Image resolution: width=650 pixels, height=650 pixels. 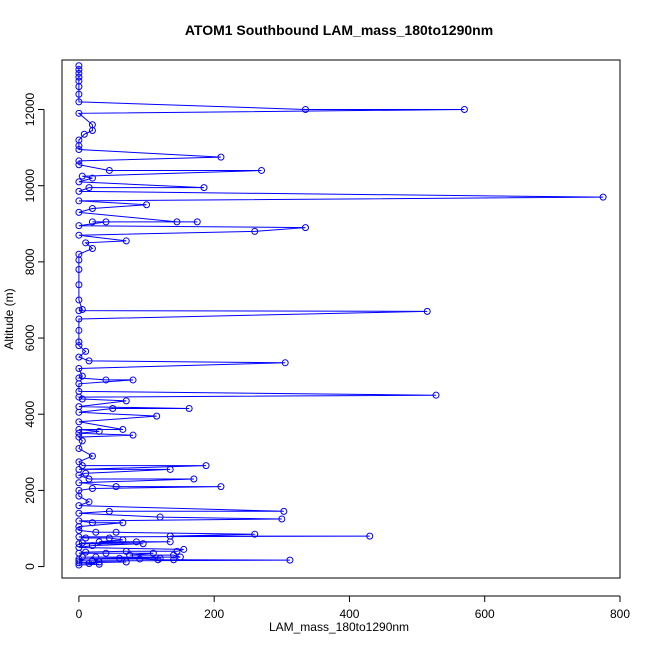 What do you see at coordinates (30, 110) in the screenshot?
I see `y-tick-label: 12000` at bounding box center [30, 110].